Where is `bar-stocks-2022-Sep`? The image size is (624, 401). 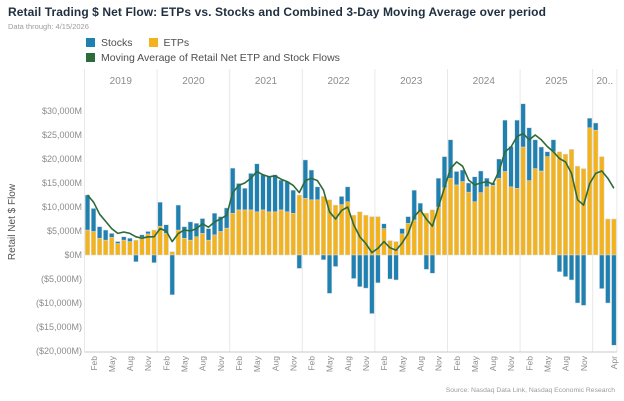
bar-stocks-2022-Sep is located at coordinates (354, 266).